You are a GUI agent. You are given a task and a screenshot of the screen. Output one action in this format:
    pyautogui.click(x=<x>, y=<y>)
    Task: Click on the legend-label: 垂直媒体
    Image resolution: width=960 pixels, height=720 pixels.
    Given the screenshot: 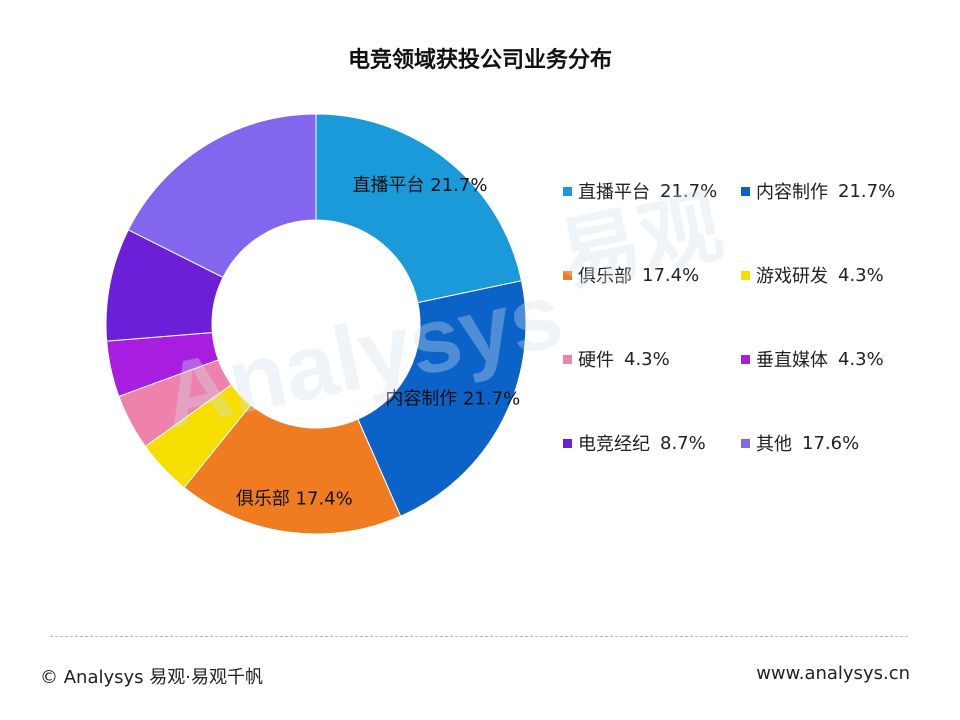 What is the action you would take?
    pyautogui.click(x=792, y=360)
    